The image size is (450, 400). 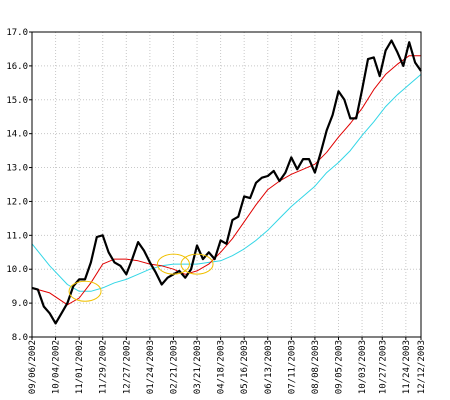 What do you see at coordinates (316, 367) in the screenshot?
I see `x-tick-label: 08/08/2003` at bounding box center [316, 367].